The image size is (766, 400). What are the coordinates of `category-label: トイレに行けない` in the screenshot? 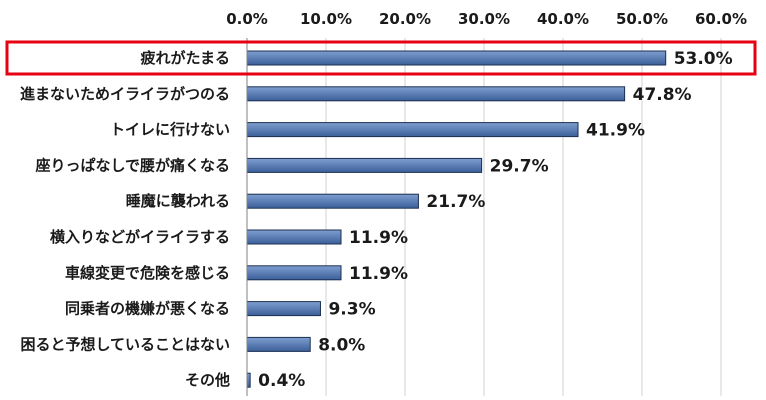 It's located at (170, 130).